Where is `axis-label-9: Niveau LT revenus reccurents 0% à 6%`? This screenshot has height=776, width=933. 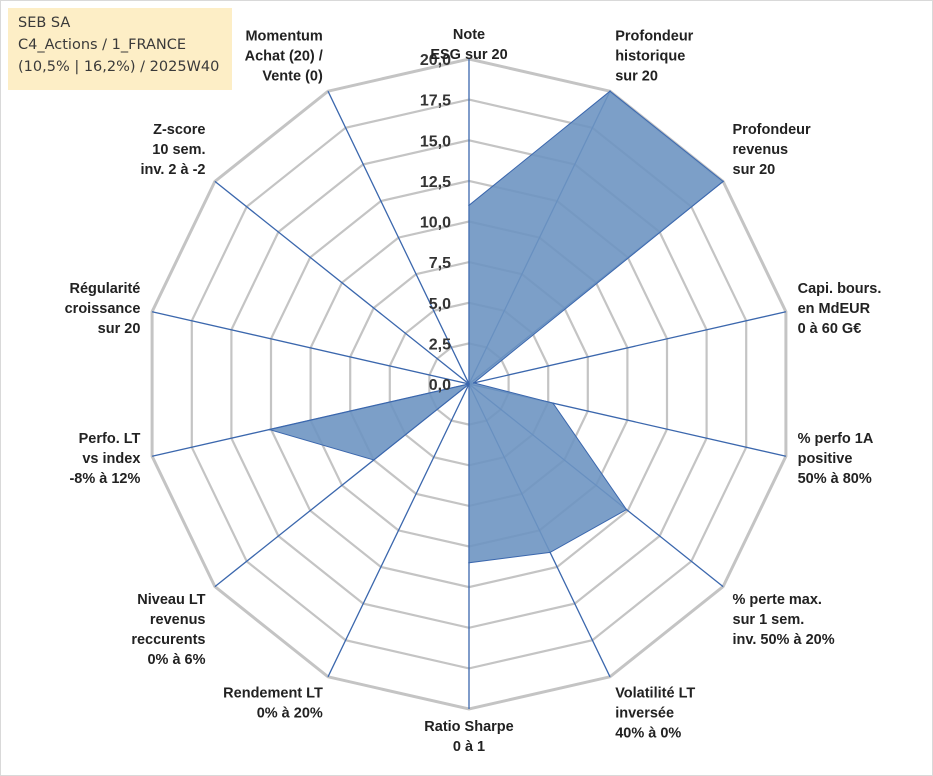 axis-label-9: Niveau LT revenus reccurents 0% à 6% is located at coordinates (168, 630).